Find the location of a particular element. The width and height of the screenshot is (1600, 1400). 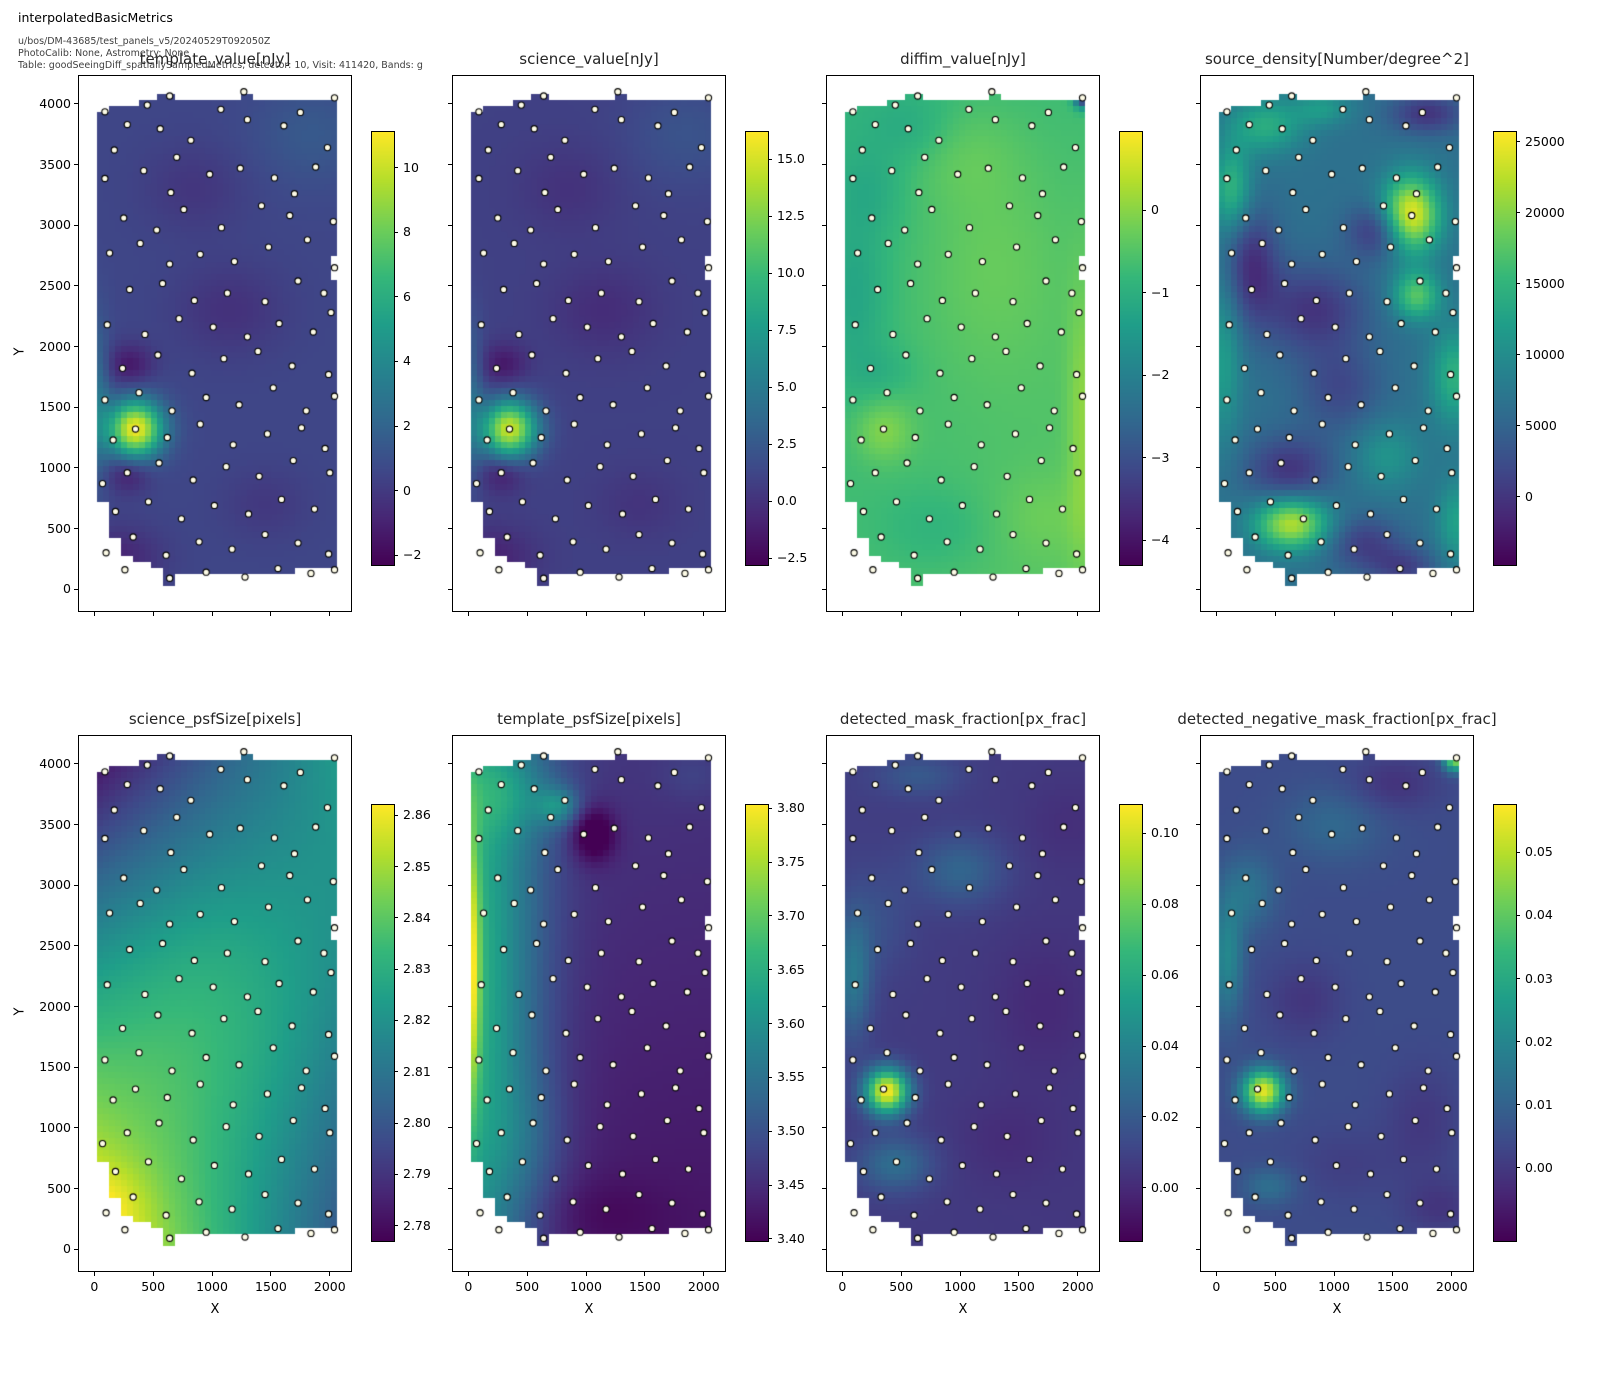

y-tick-label: 2500 is located at coordinates (55, 945).